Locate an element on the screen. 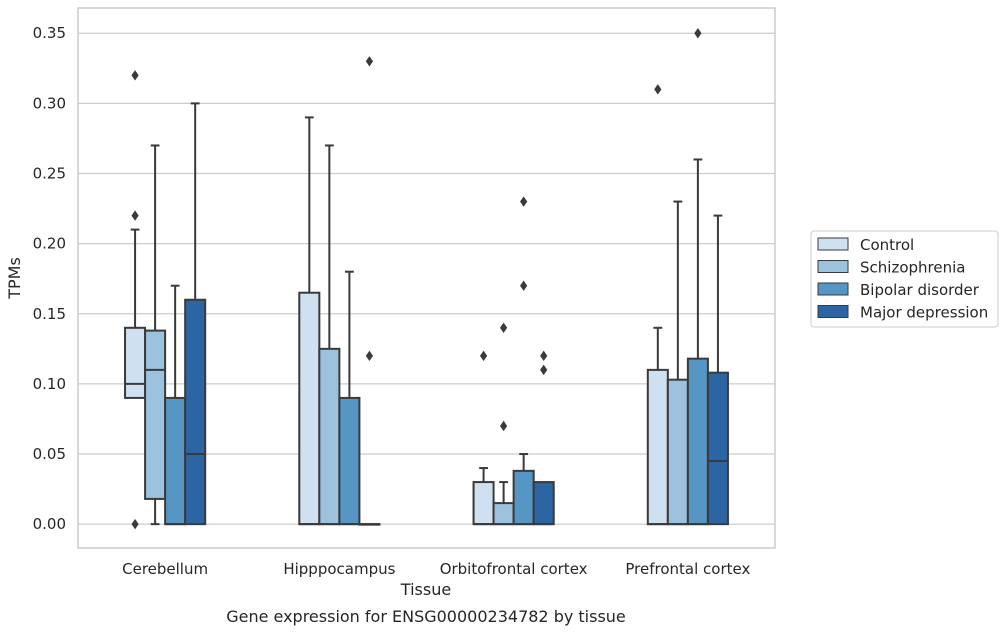  box-major-depression-prefrontal-cortex is located at coordinates (717, 370).